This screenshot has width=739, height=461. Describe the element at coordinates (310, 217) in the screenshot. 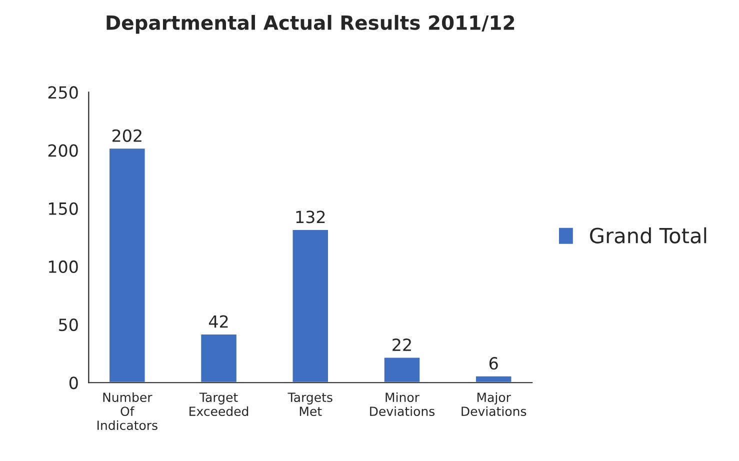

I see `data-label: 132` at that location.